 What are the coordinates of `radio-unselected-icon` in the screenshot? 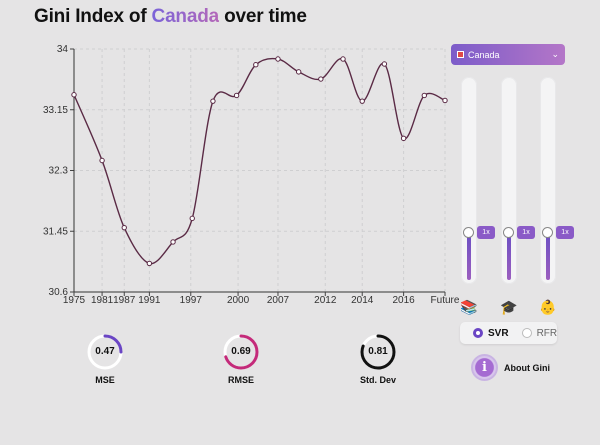 It's located at (526, 333).